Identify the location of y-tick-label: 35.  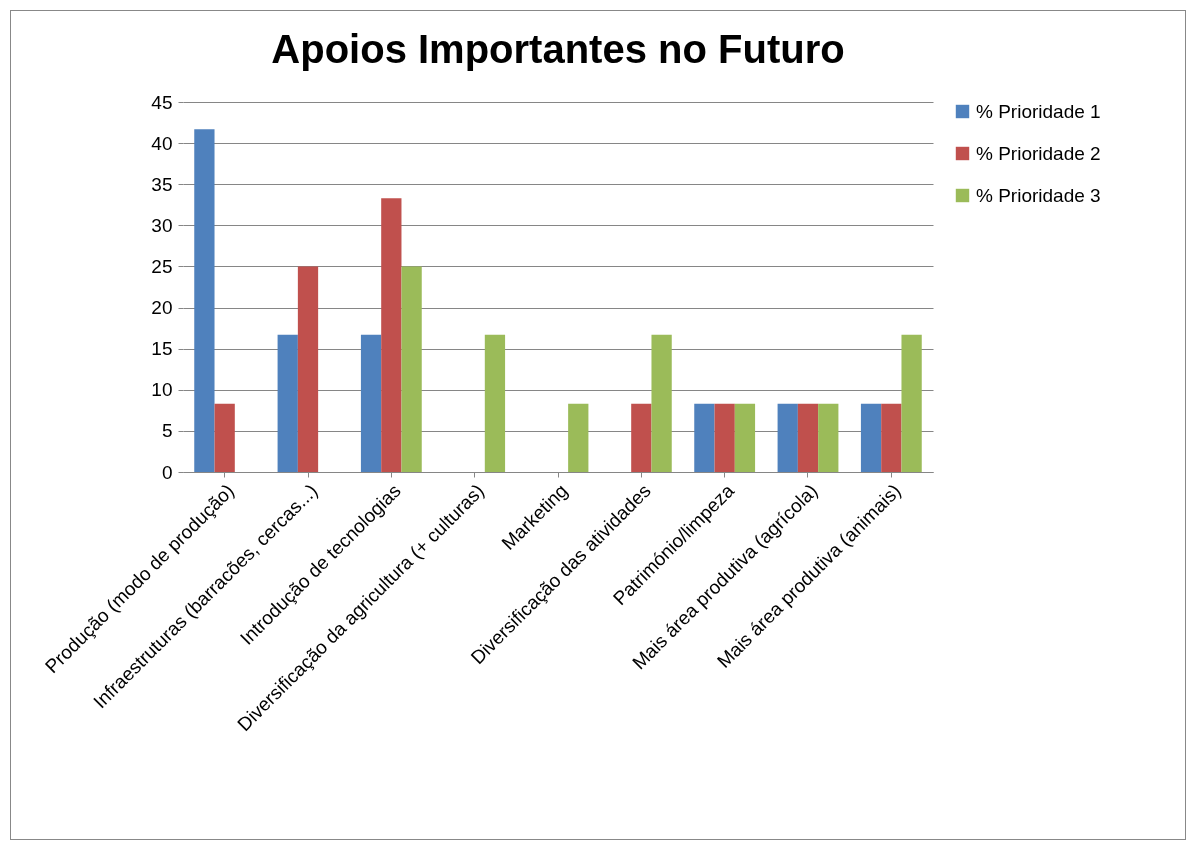
(162, 184).